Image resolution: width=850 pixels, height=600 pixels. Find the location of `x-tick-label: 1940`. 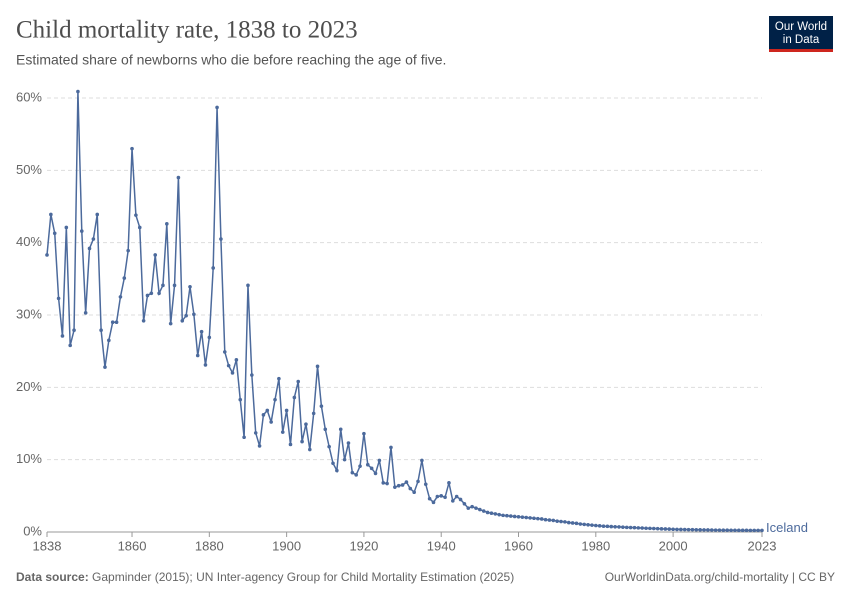

x-tick-label: 1940 is located at coordinates (441, 545).